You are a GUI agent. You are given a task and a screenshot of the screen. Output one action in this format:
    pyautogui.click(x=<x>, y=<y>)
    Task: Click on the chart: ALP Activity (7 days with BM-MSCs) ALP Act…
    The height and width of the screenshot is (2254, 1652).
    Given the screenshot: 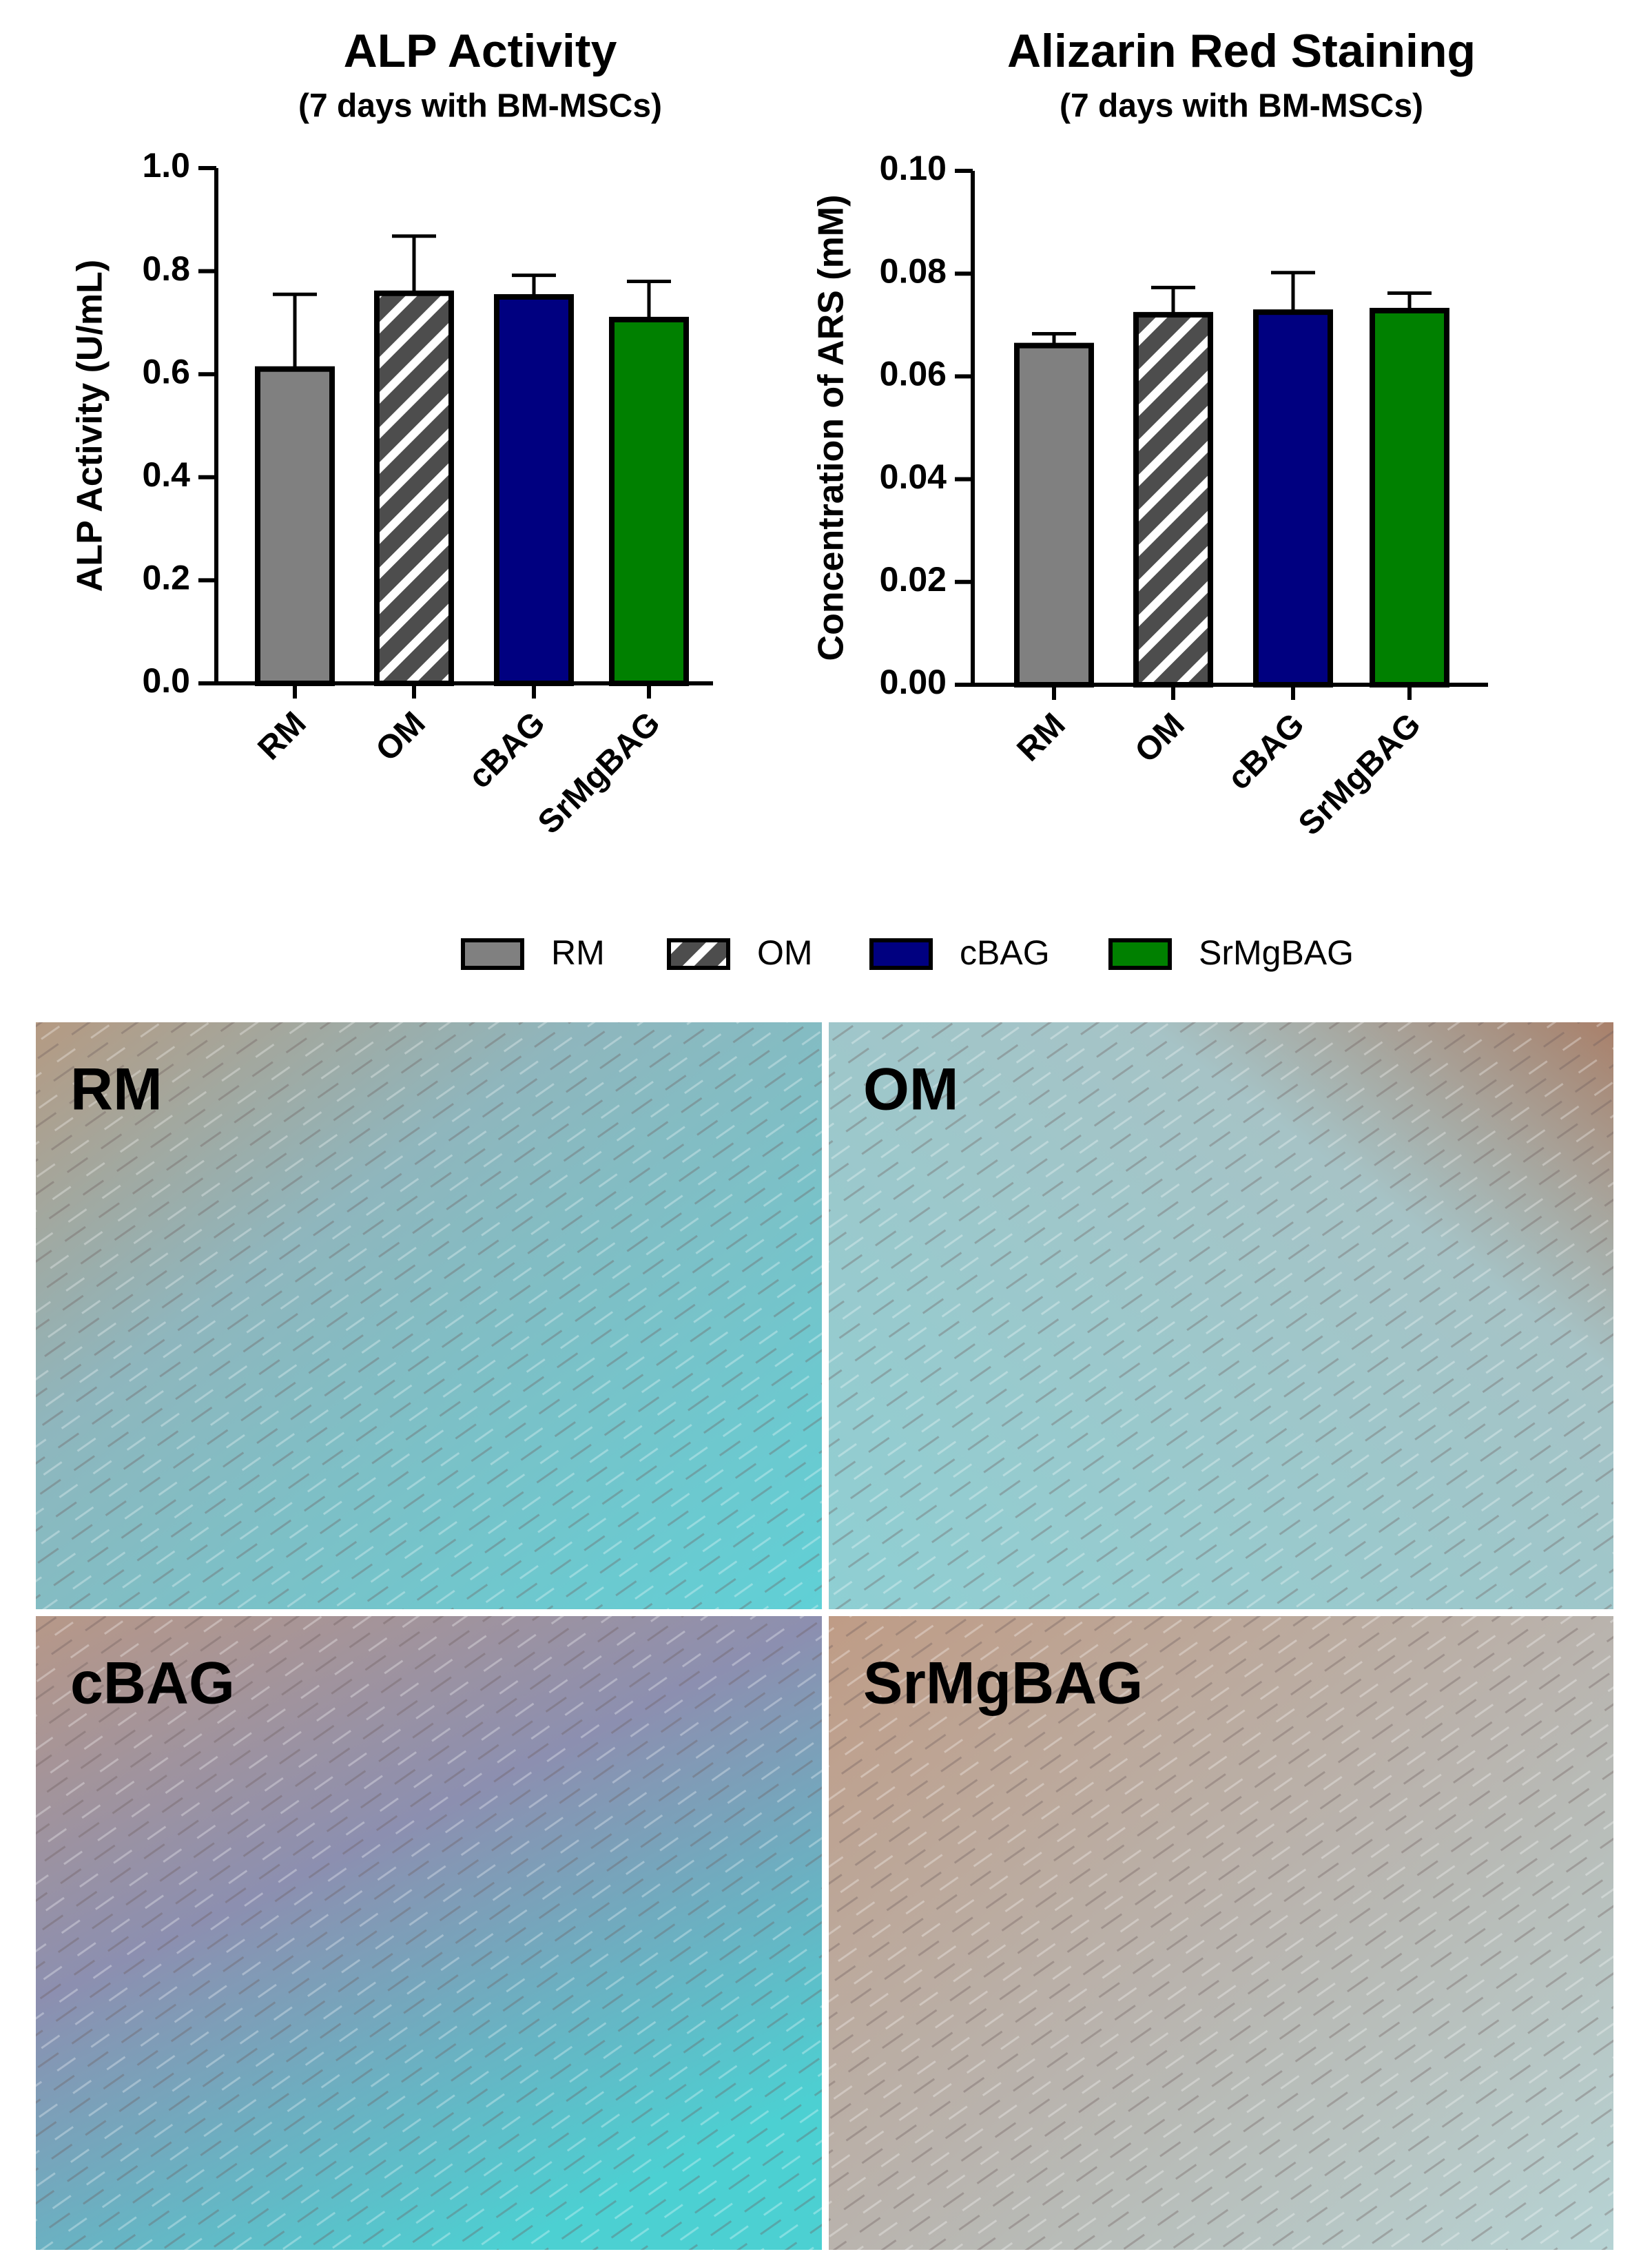 What is the action you would take?
    pyautogui.click(x=391, y=433)
    